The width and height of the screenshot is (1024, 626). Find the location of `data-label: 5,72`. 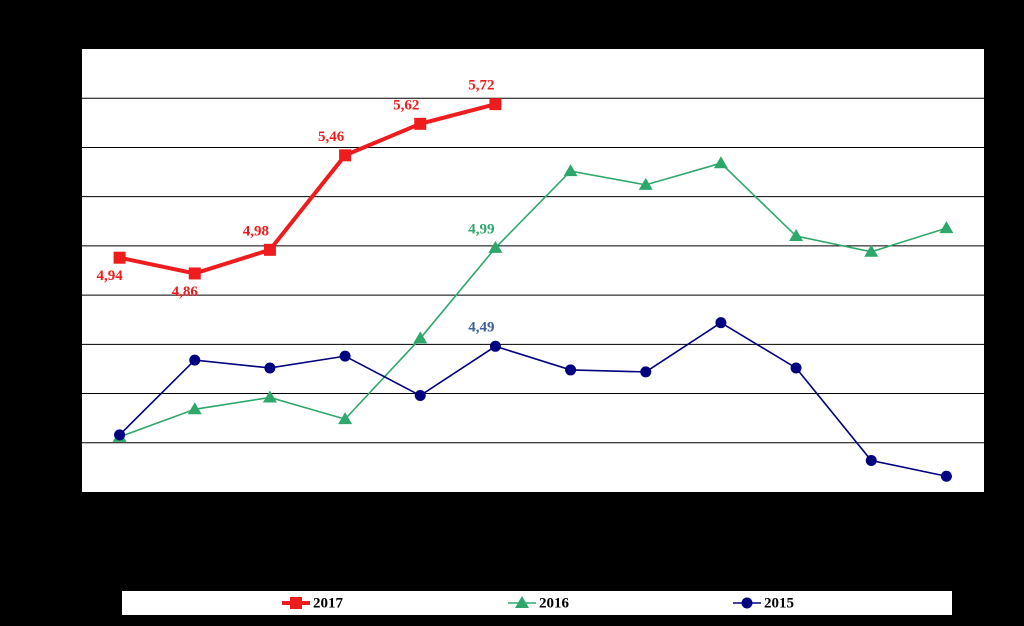

data-label: 5,72 is located at coordinates (481, 86).